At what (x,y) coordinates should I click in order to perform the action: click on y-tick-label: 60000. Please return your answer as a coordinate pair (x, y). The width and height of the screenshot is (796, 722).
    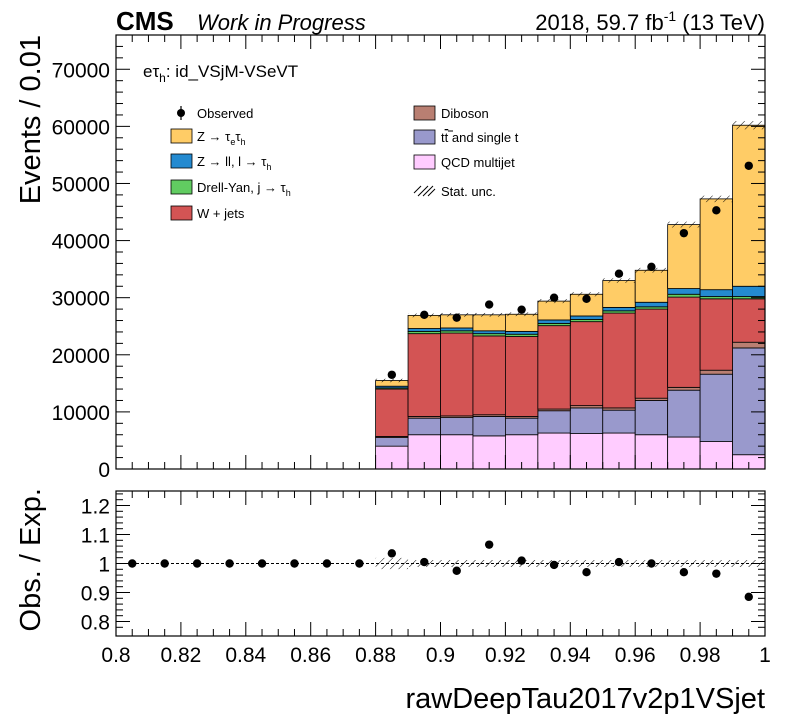
    Looking at the image, I should click on (81, 127).